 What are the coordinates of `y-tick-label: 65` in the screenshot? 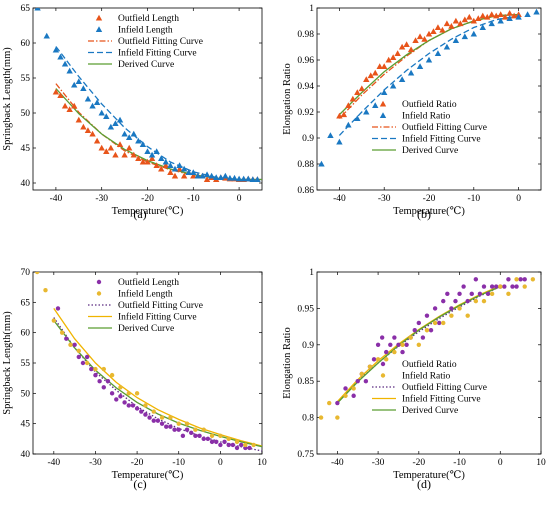 It's located at (26, 303).